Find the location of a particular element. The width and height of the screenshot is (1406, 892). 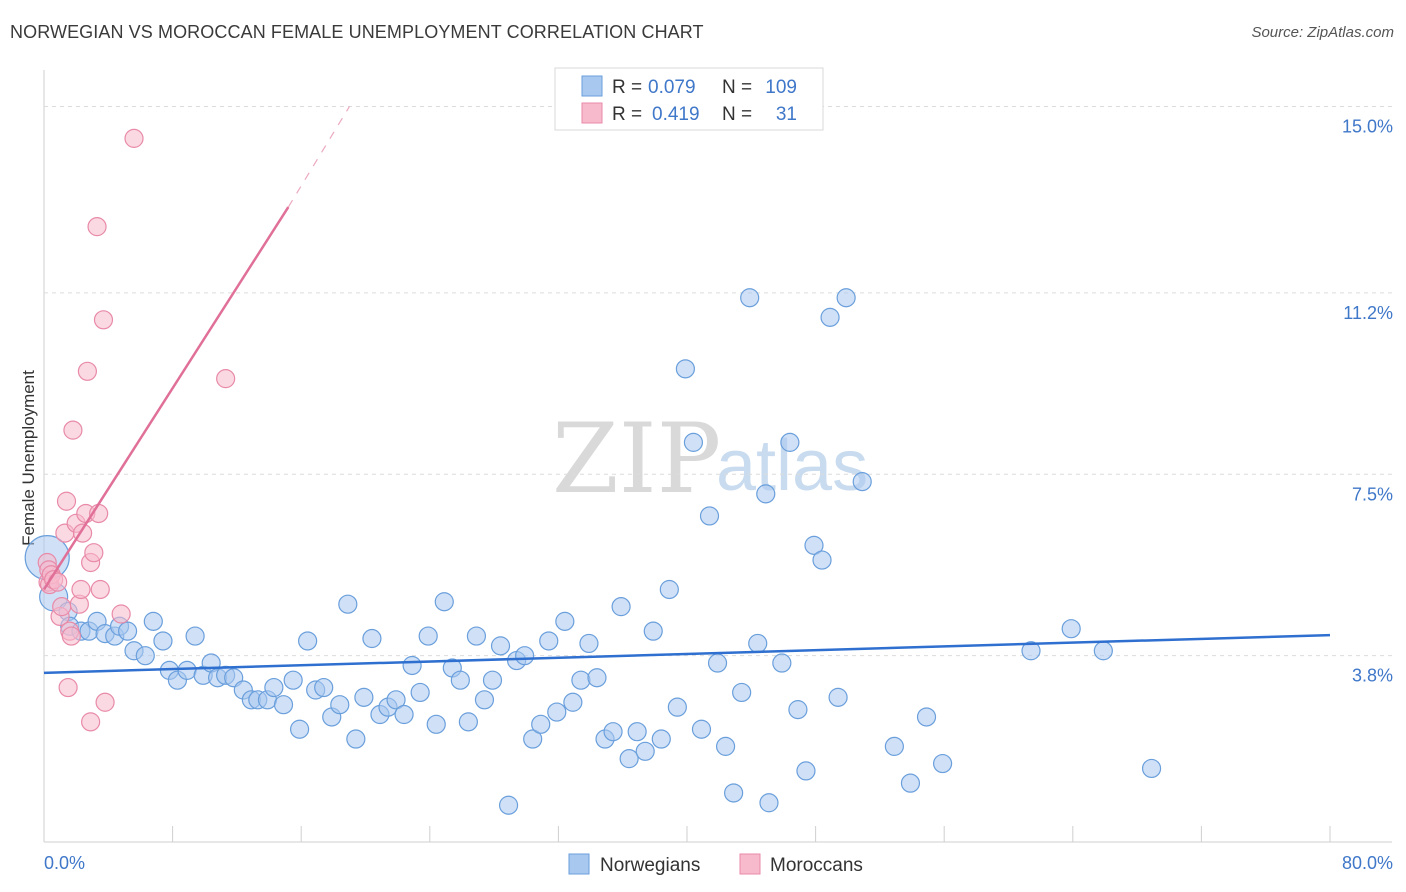

bottom-legend-label-moroccans: Moroccans is located at coordinates (816, 865).